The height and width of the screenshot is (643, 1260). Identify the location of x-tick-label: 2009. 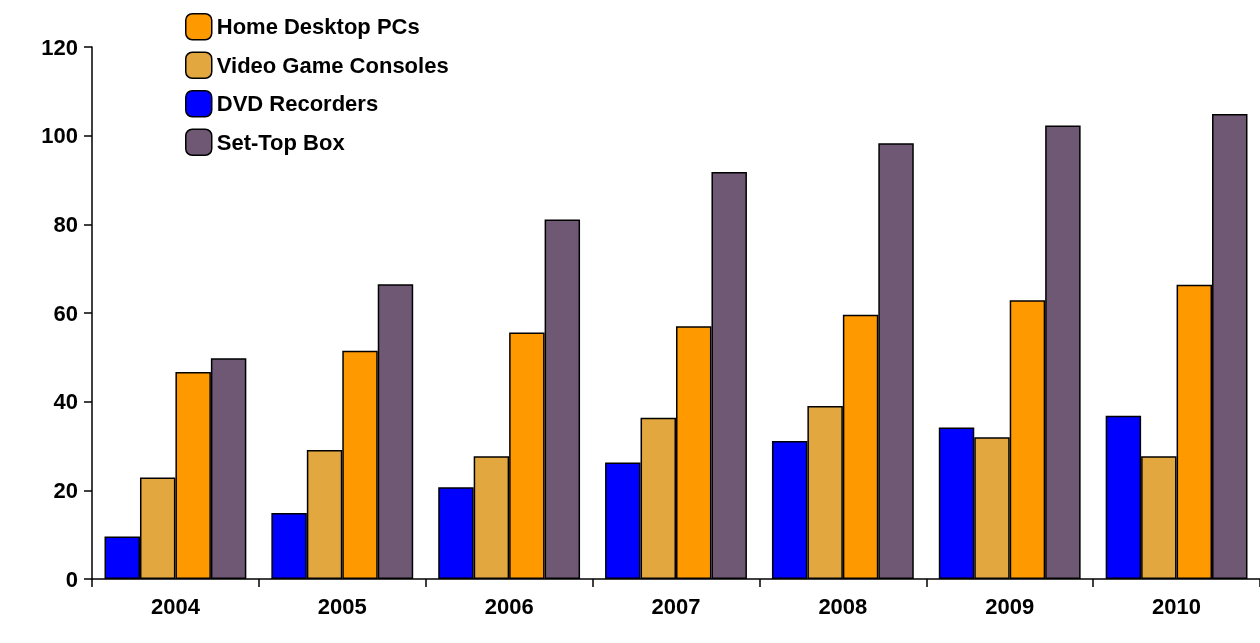
(1010, 606).